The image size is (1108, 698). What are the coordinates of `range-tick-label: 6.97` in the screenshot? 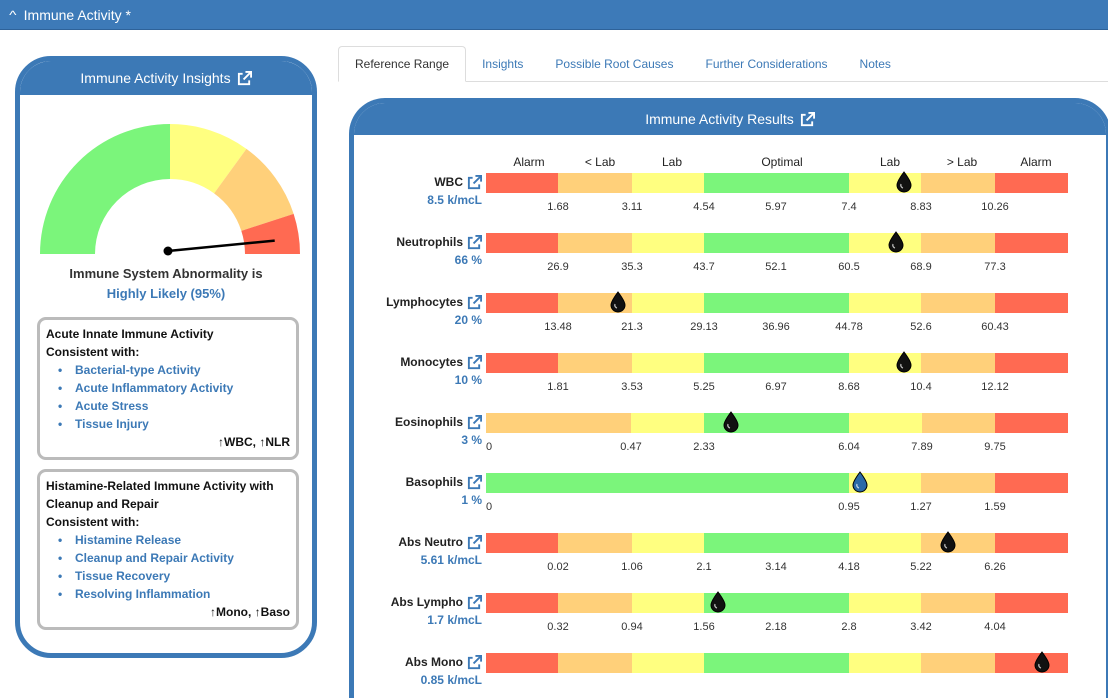 It's located at (776, 387).